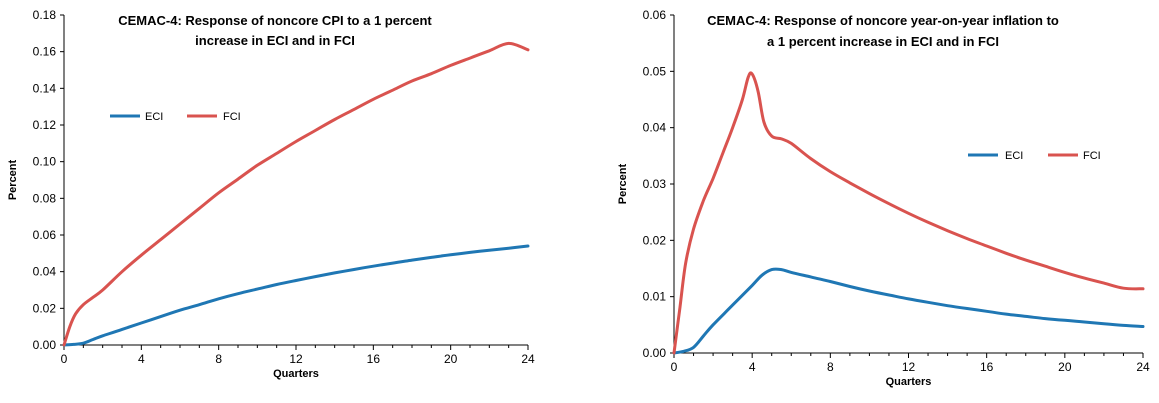 The image size is (1159, 403). What do you see at coordinates (45, 125) in the screenshot?
I see `y-tick-label: 0.12` at bounding box center [45, 125].